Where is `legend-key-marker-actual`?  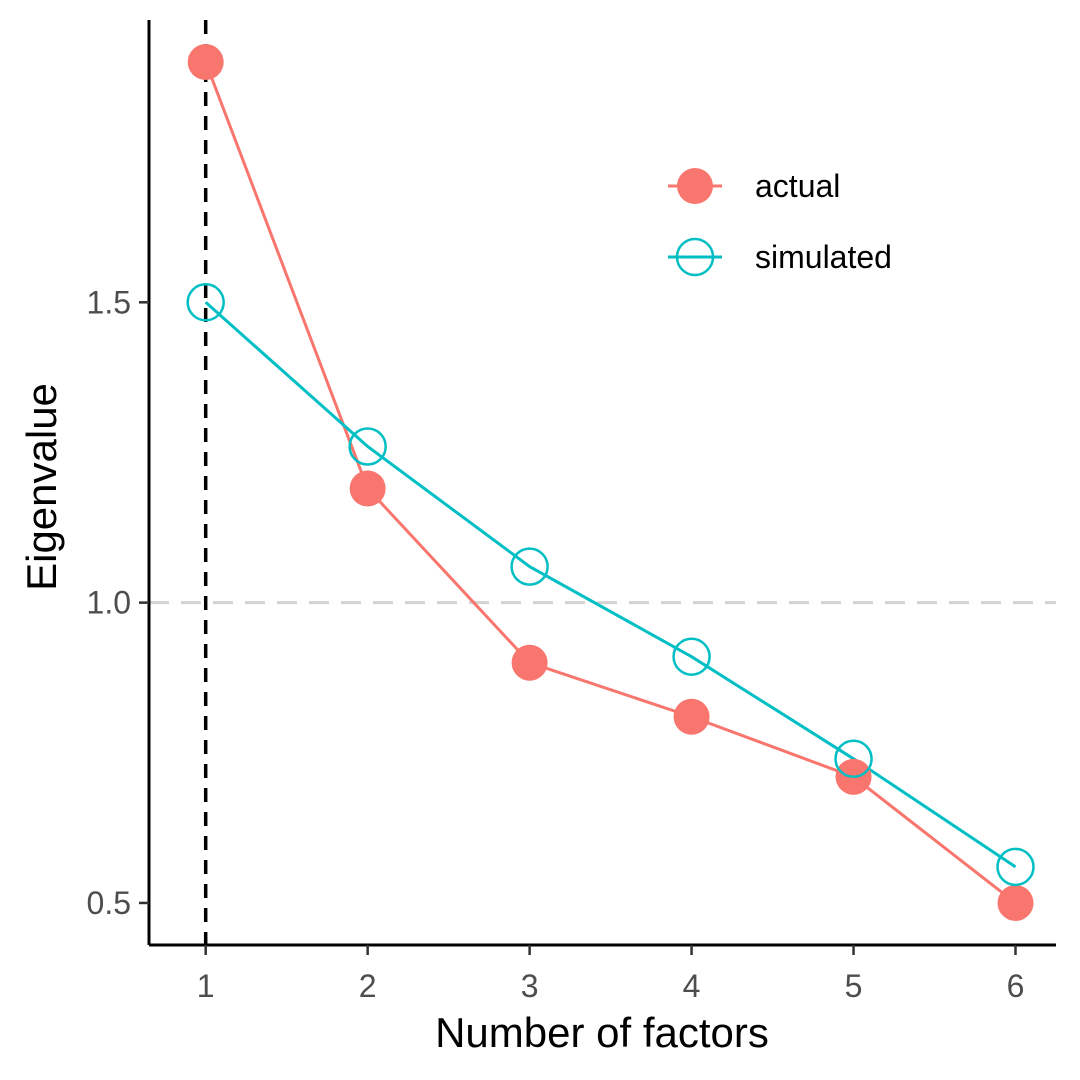 legend-key-marker-actual is located at coordinates (695, 186).